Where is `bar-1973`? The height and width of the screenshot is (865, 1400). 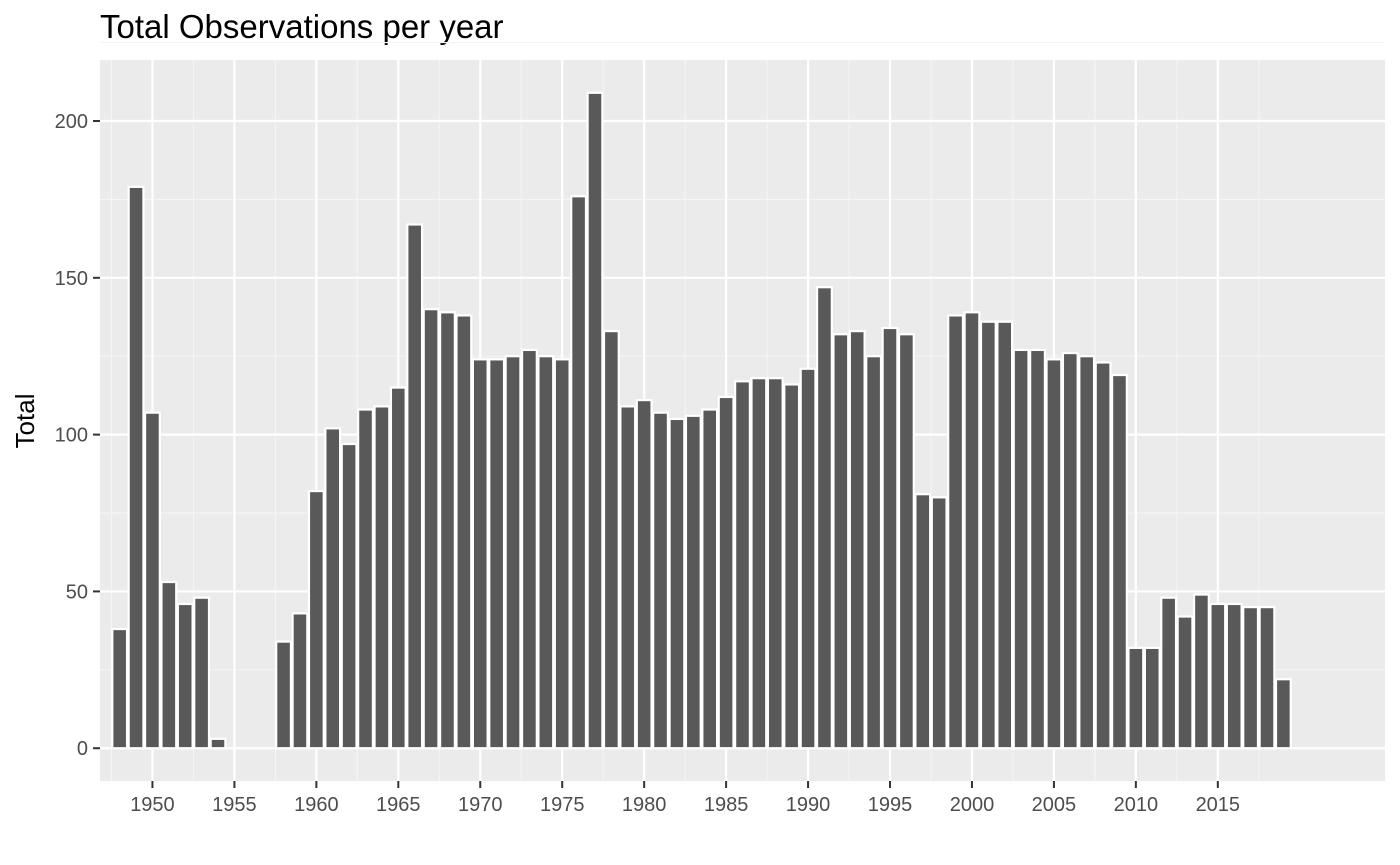 bar-1973 is located at coordinates (529, 549).